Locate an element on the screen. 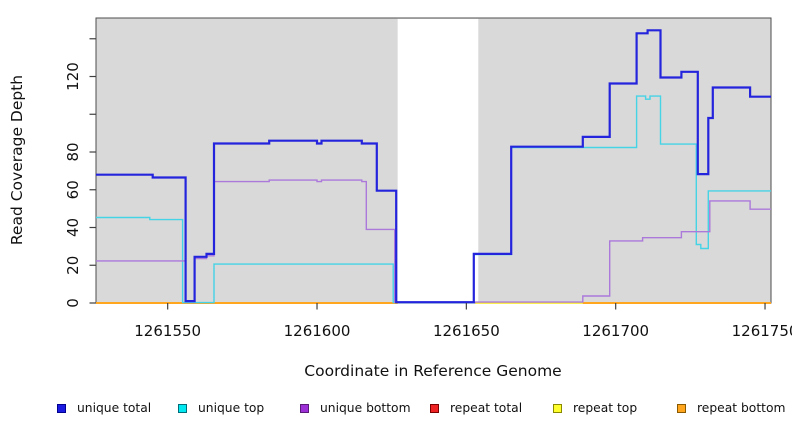  legend-item-unique-bottom: unique bottom is located at coordinates (355, 408).